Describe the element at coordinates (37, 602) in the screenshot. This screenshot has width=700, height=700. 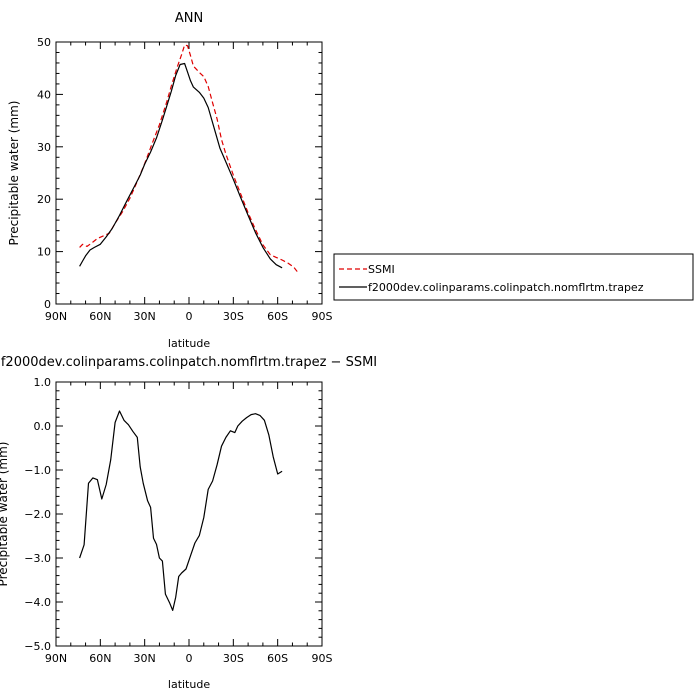
I see `bottom-y-tick-label: −4.0` at that location.